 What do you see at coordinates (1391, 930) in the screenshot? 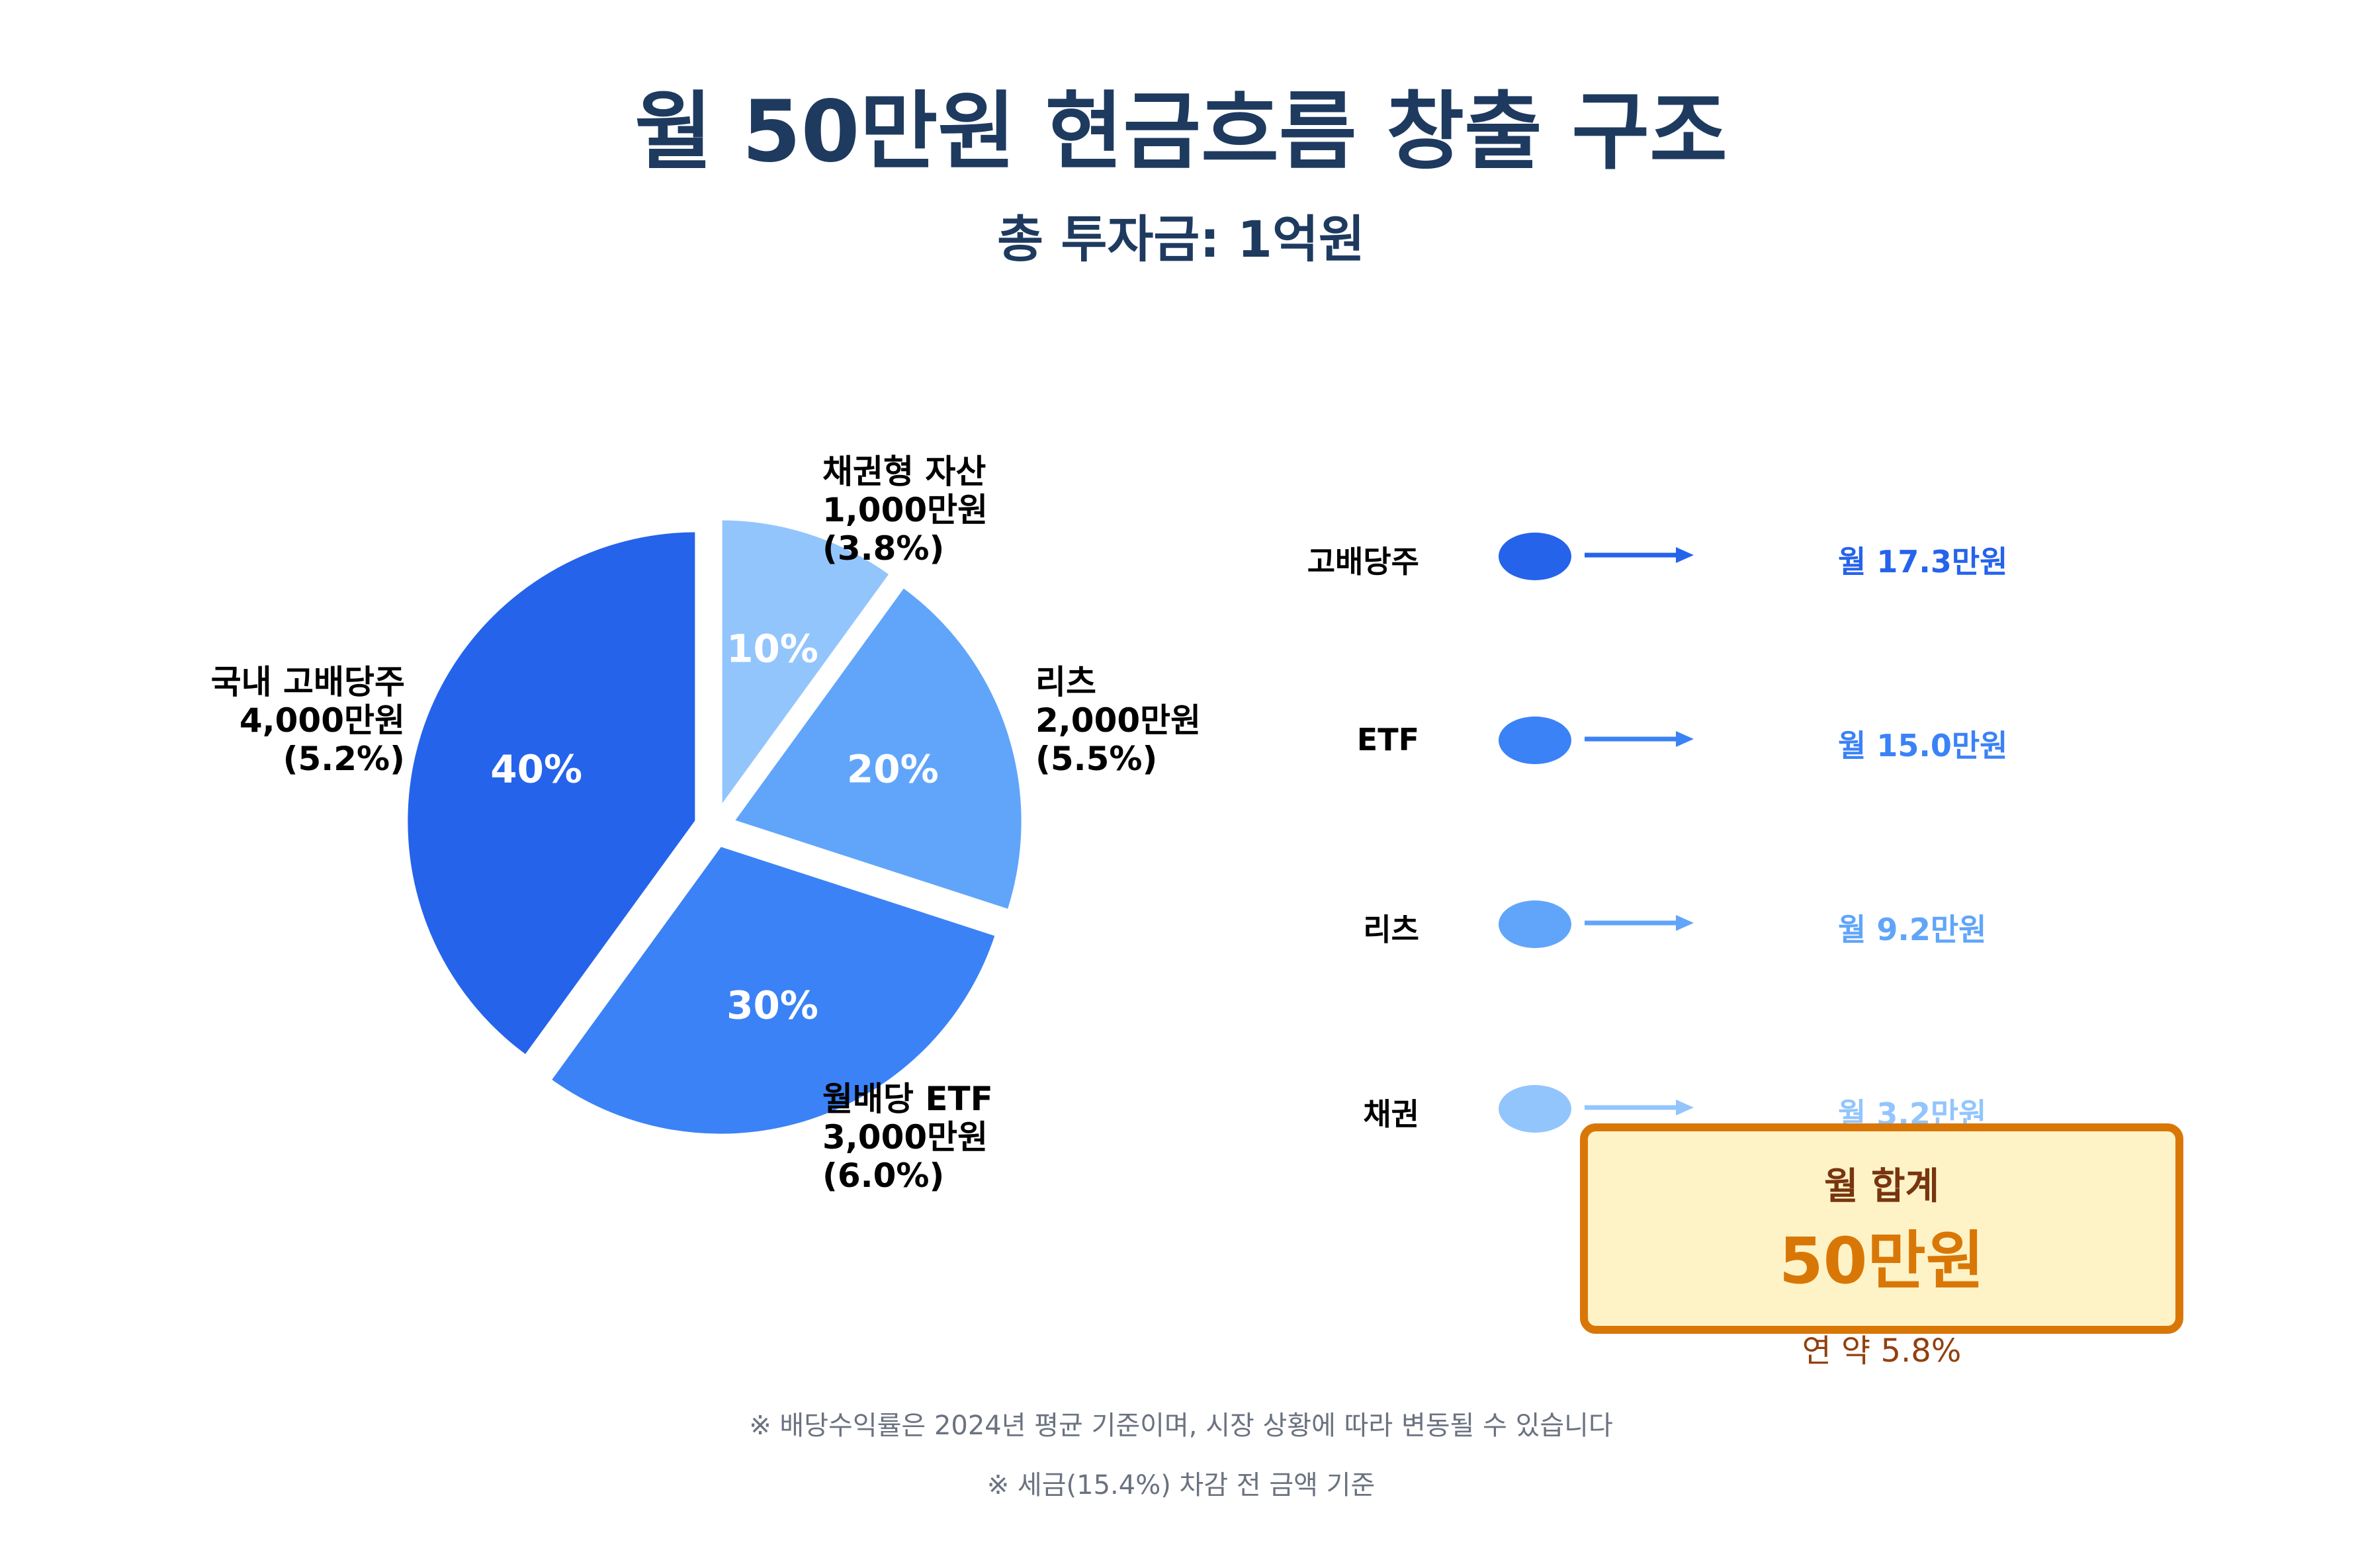
I see `cashflow-name: 리츠` at bounding box center [1391, 930].